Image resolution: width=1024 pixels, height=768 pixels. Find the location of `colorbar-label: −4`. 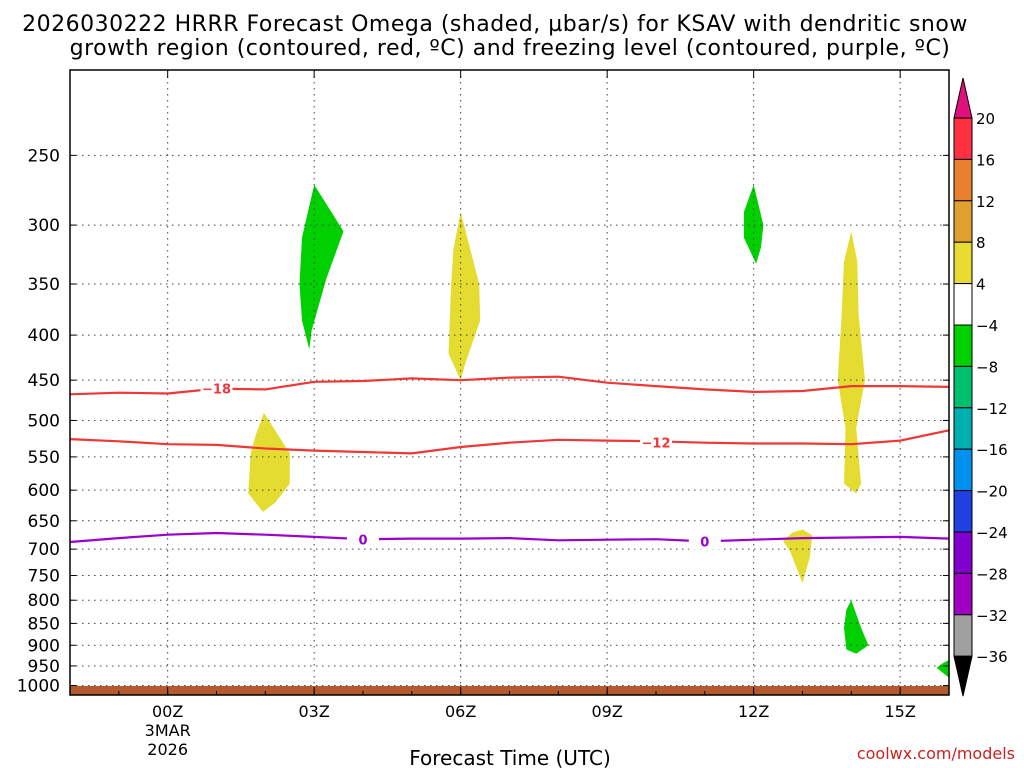

colorbar-label: −4 is located at coordinates (987, 326).